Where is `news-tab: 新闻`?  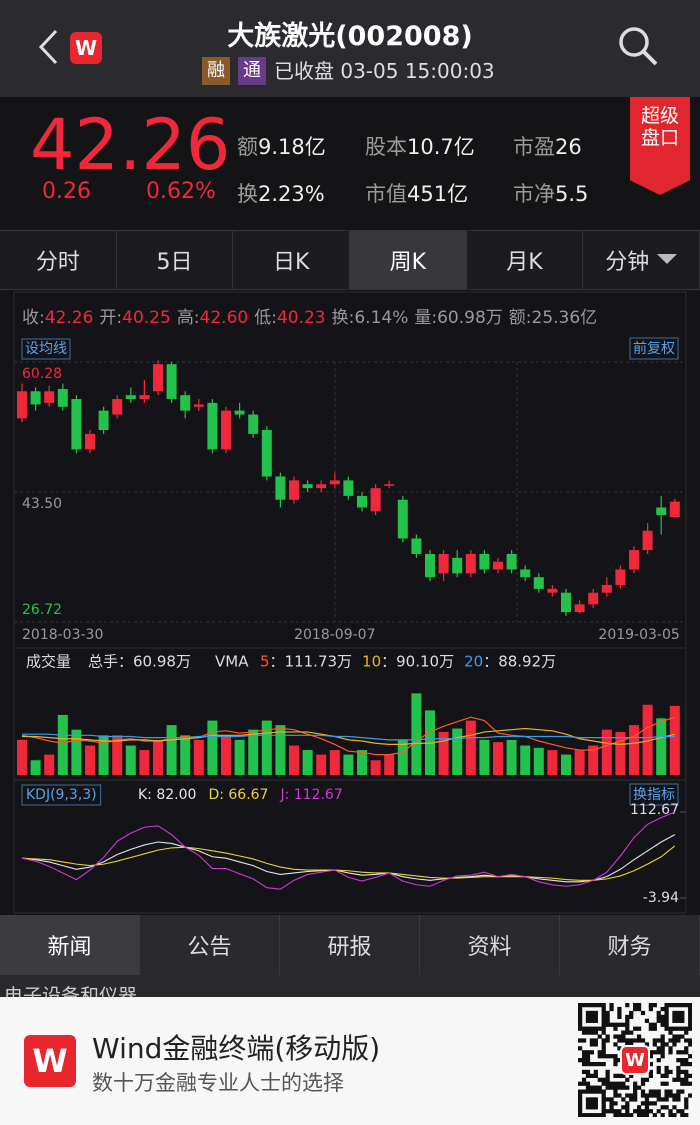 news-tab: 新闻 is located at coordinates (70, 945).